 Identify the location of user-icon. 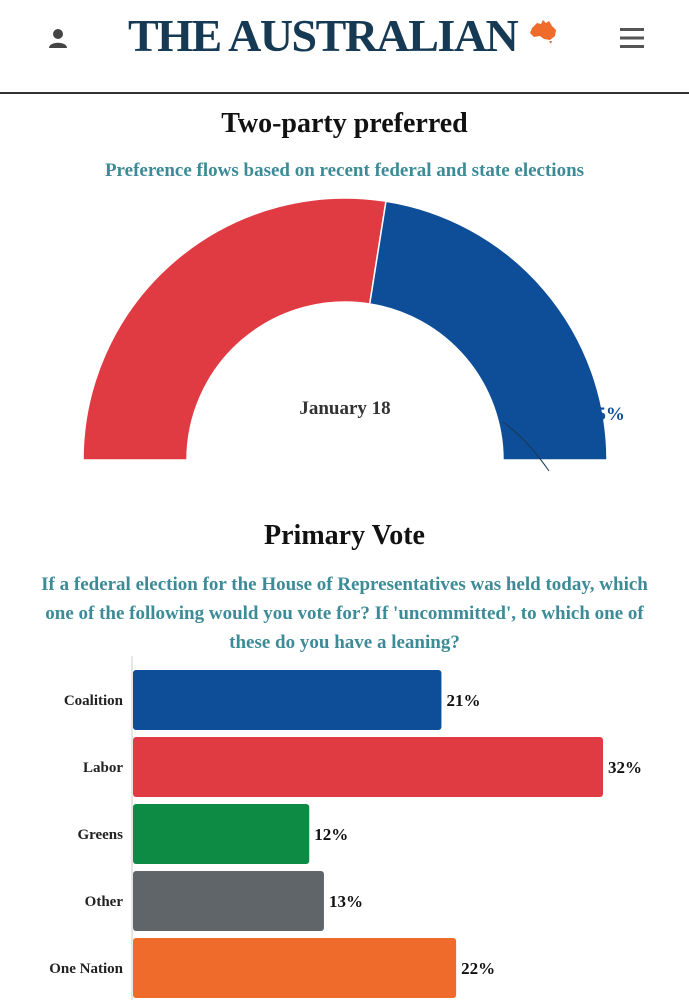
(58, 38).